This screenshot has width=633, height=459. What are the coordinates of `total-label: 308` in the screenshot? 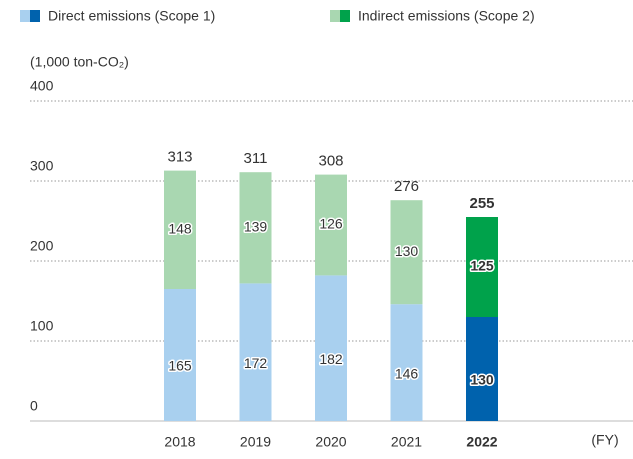 It's located at (330, 161).